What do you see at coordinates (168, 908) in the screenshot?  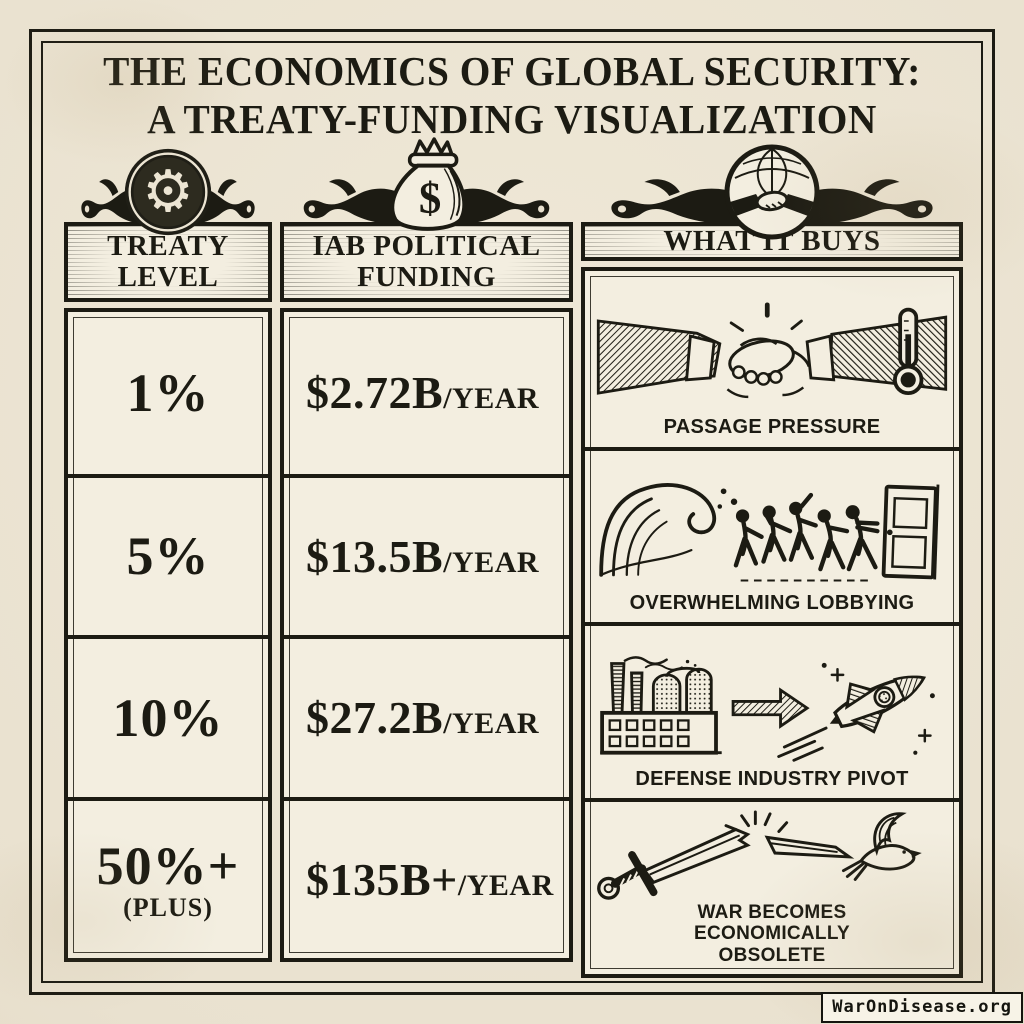 I see `treaty-level-sub: (PLUS)` at bounding box center [168, 908].